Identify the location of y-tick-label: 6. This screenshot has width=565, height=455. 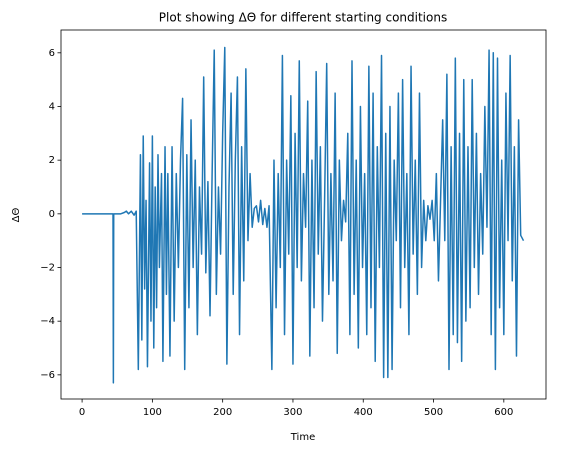
(52, 53).